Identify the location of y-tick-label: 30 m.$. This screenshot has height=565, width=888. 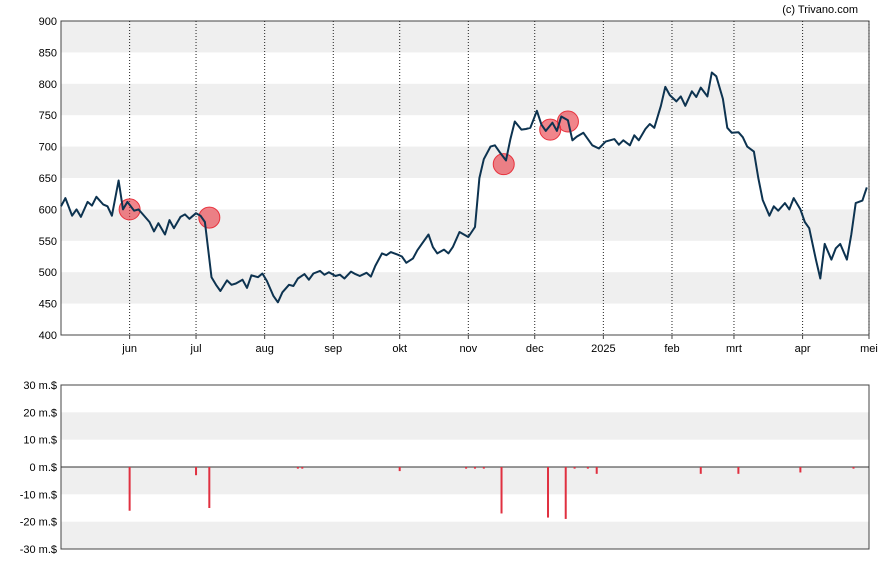
(40, 386).